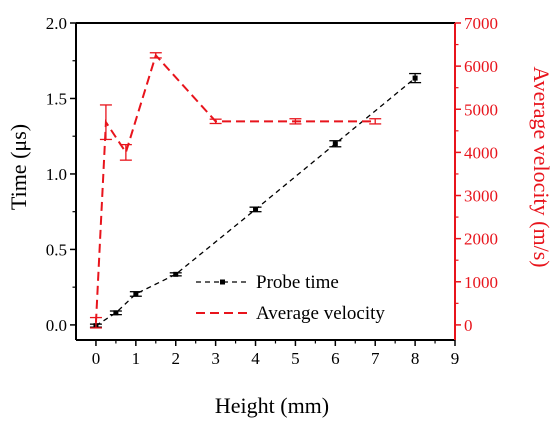 The width and height of the screenshot is (550, 427). Describe the element at coordinates (320, 313) in the screenshot. I see `legend-label-1: Average velocity` at that location.